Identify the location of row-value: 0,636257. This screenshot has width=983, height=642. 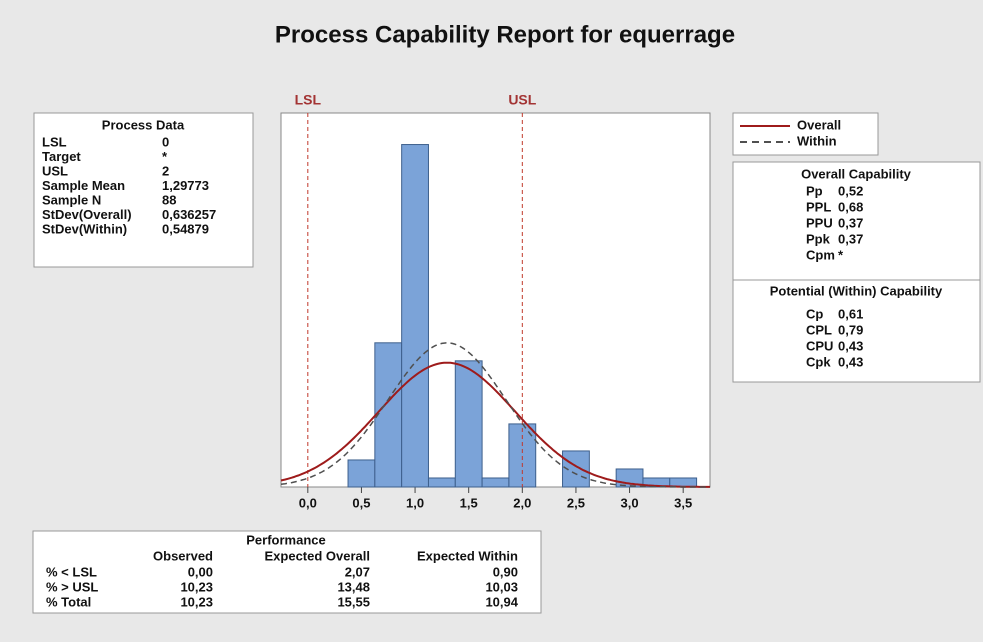
(189, 214).